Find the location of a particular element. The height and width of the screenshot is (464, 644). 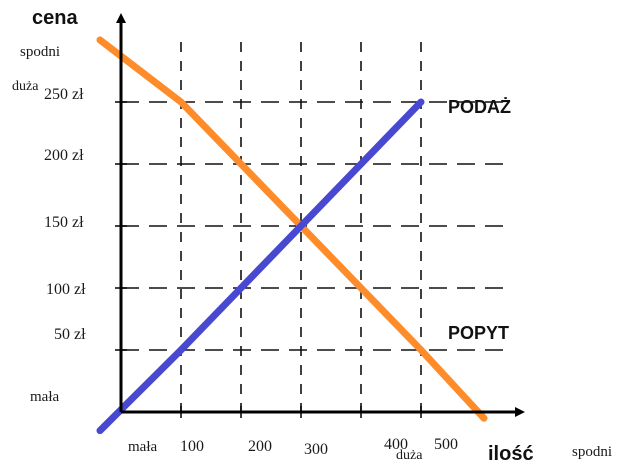

series-label-supply: PODAŻ is located at coordinates (479, 107).